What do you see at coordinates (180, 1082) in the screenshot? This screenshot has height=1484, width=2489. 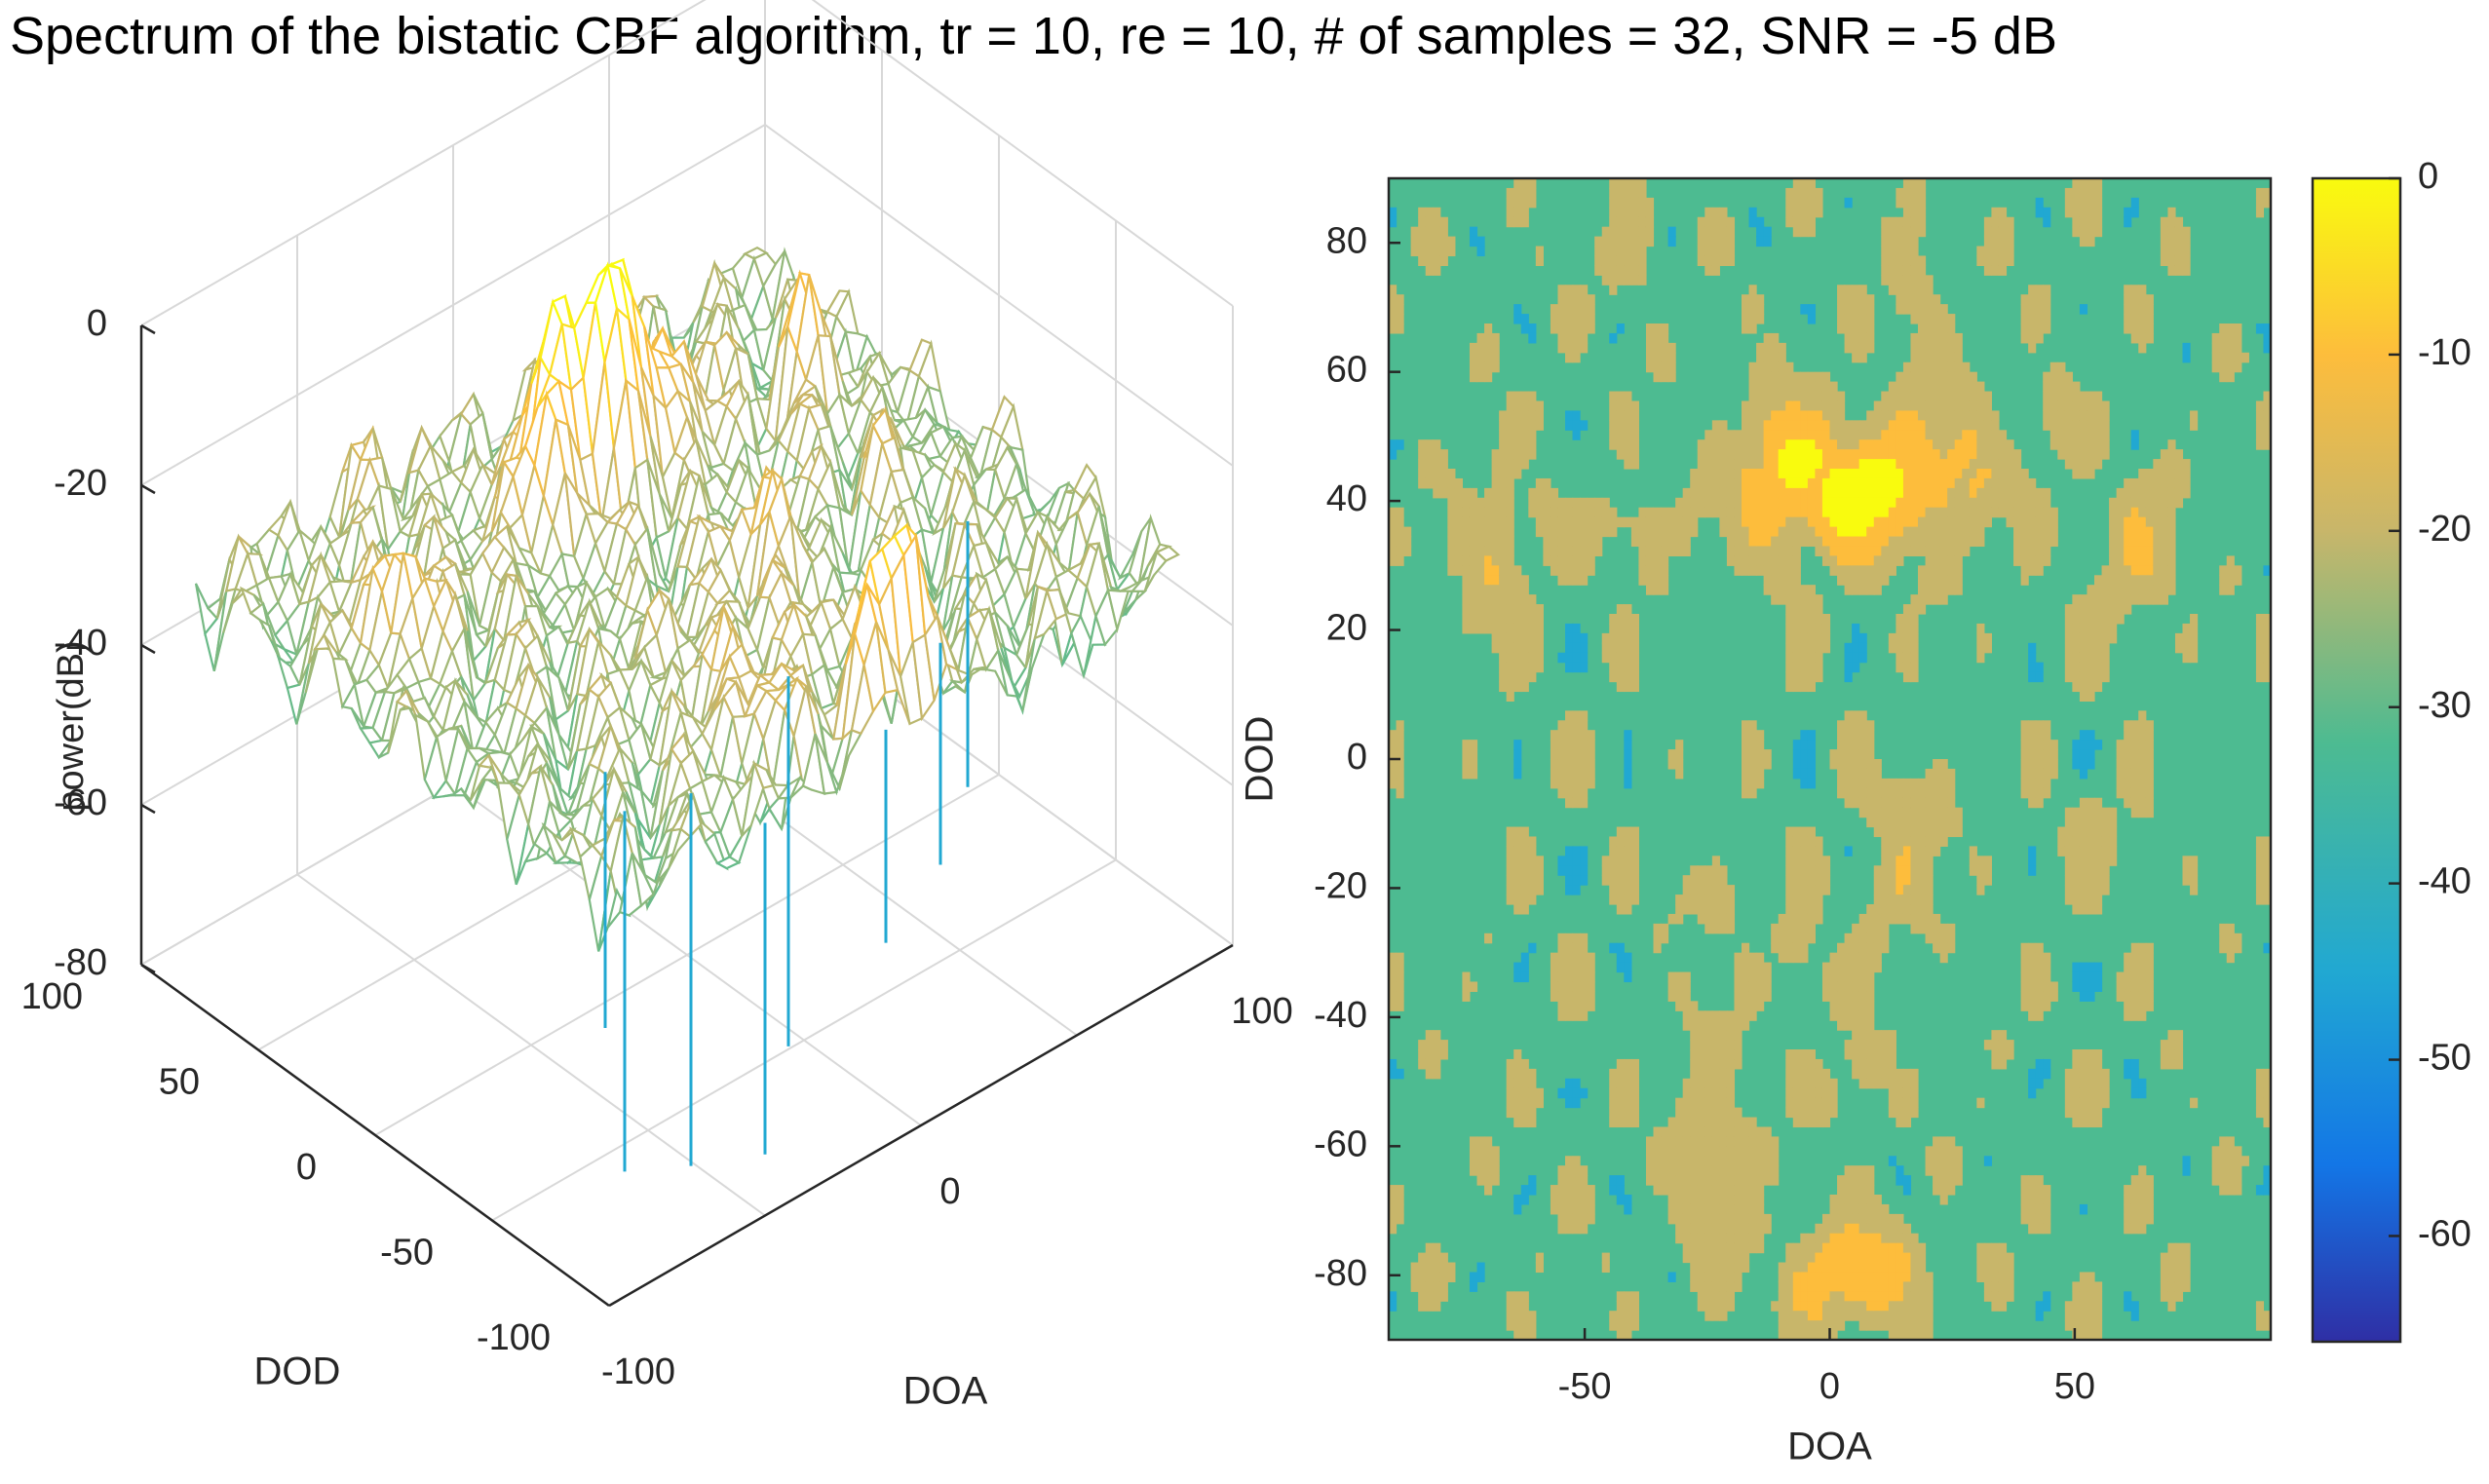 I see `dod-tick-label: 50` at bounding box center [180, 1082].